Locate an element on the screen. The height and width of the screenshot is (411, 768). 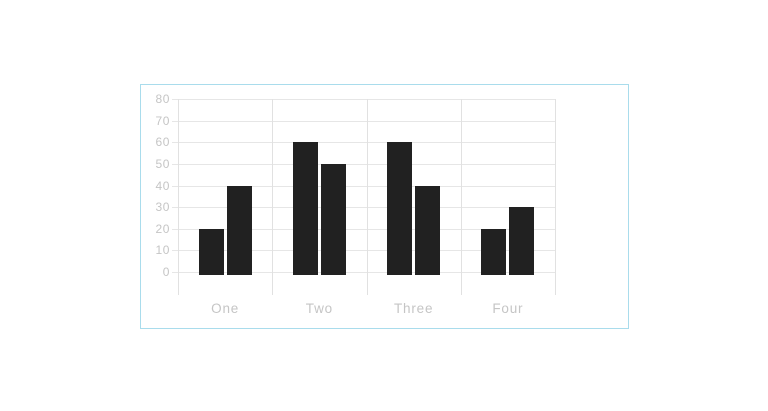
y-axis-tick-label: 30 is located at coordinates (162, 207).